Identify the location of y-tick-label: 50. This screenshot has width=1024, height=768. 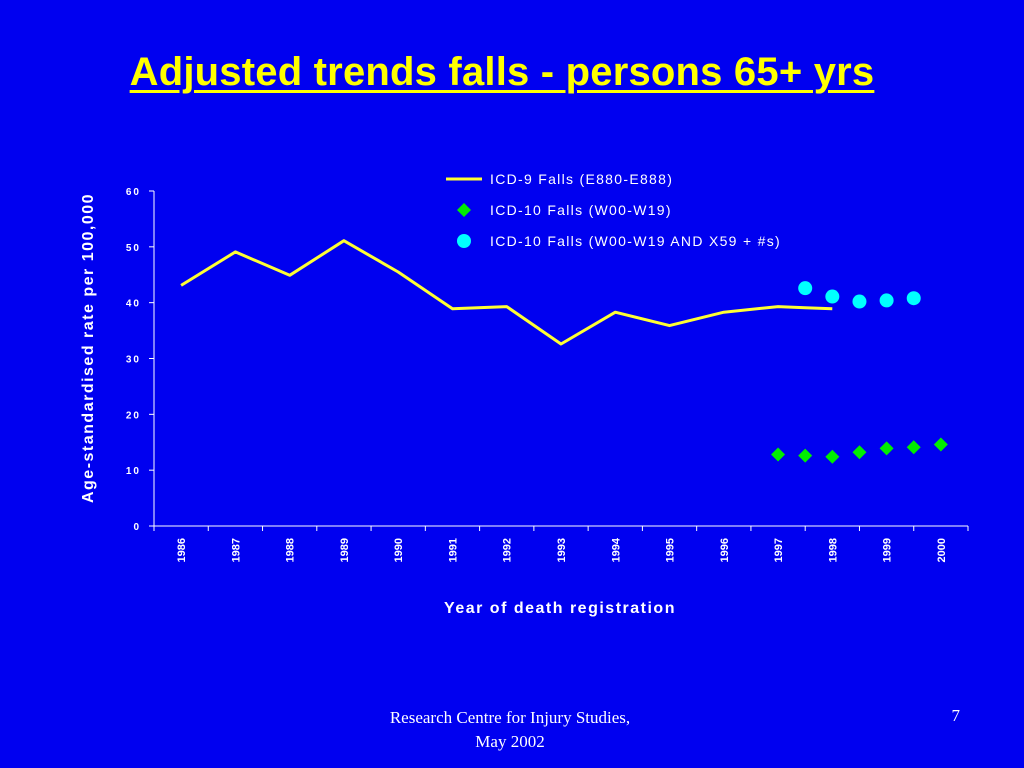
(133, 248).